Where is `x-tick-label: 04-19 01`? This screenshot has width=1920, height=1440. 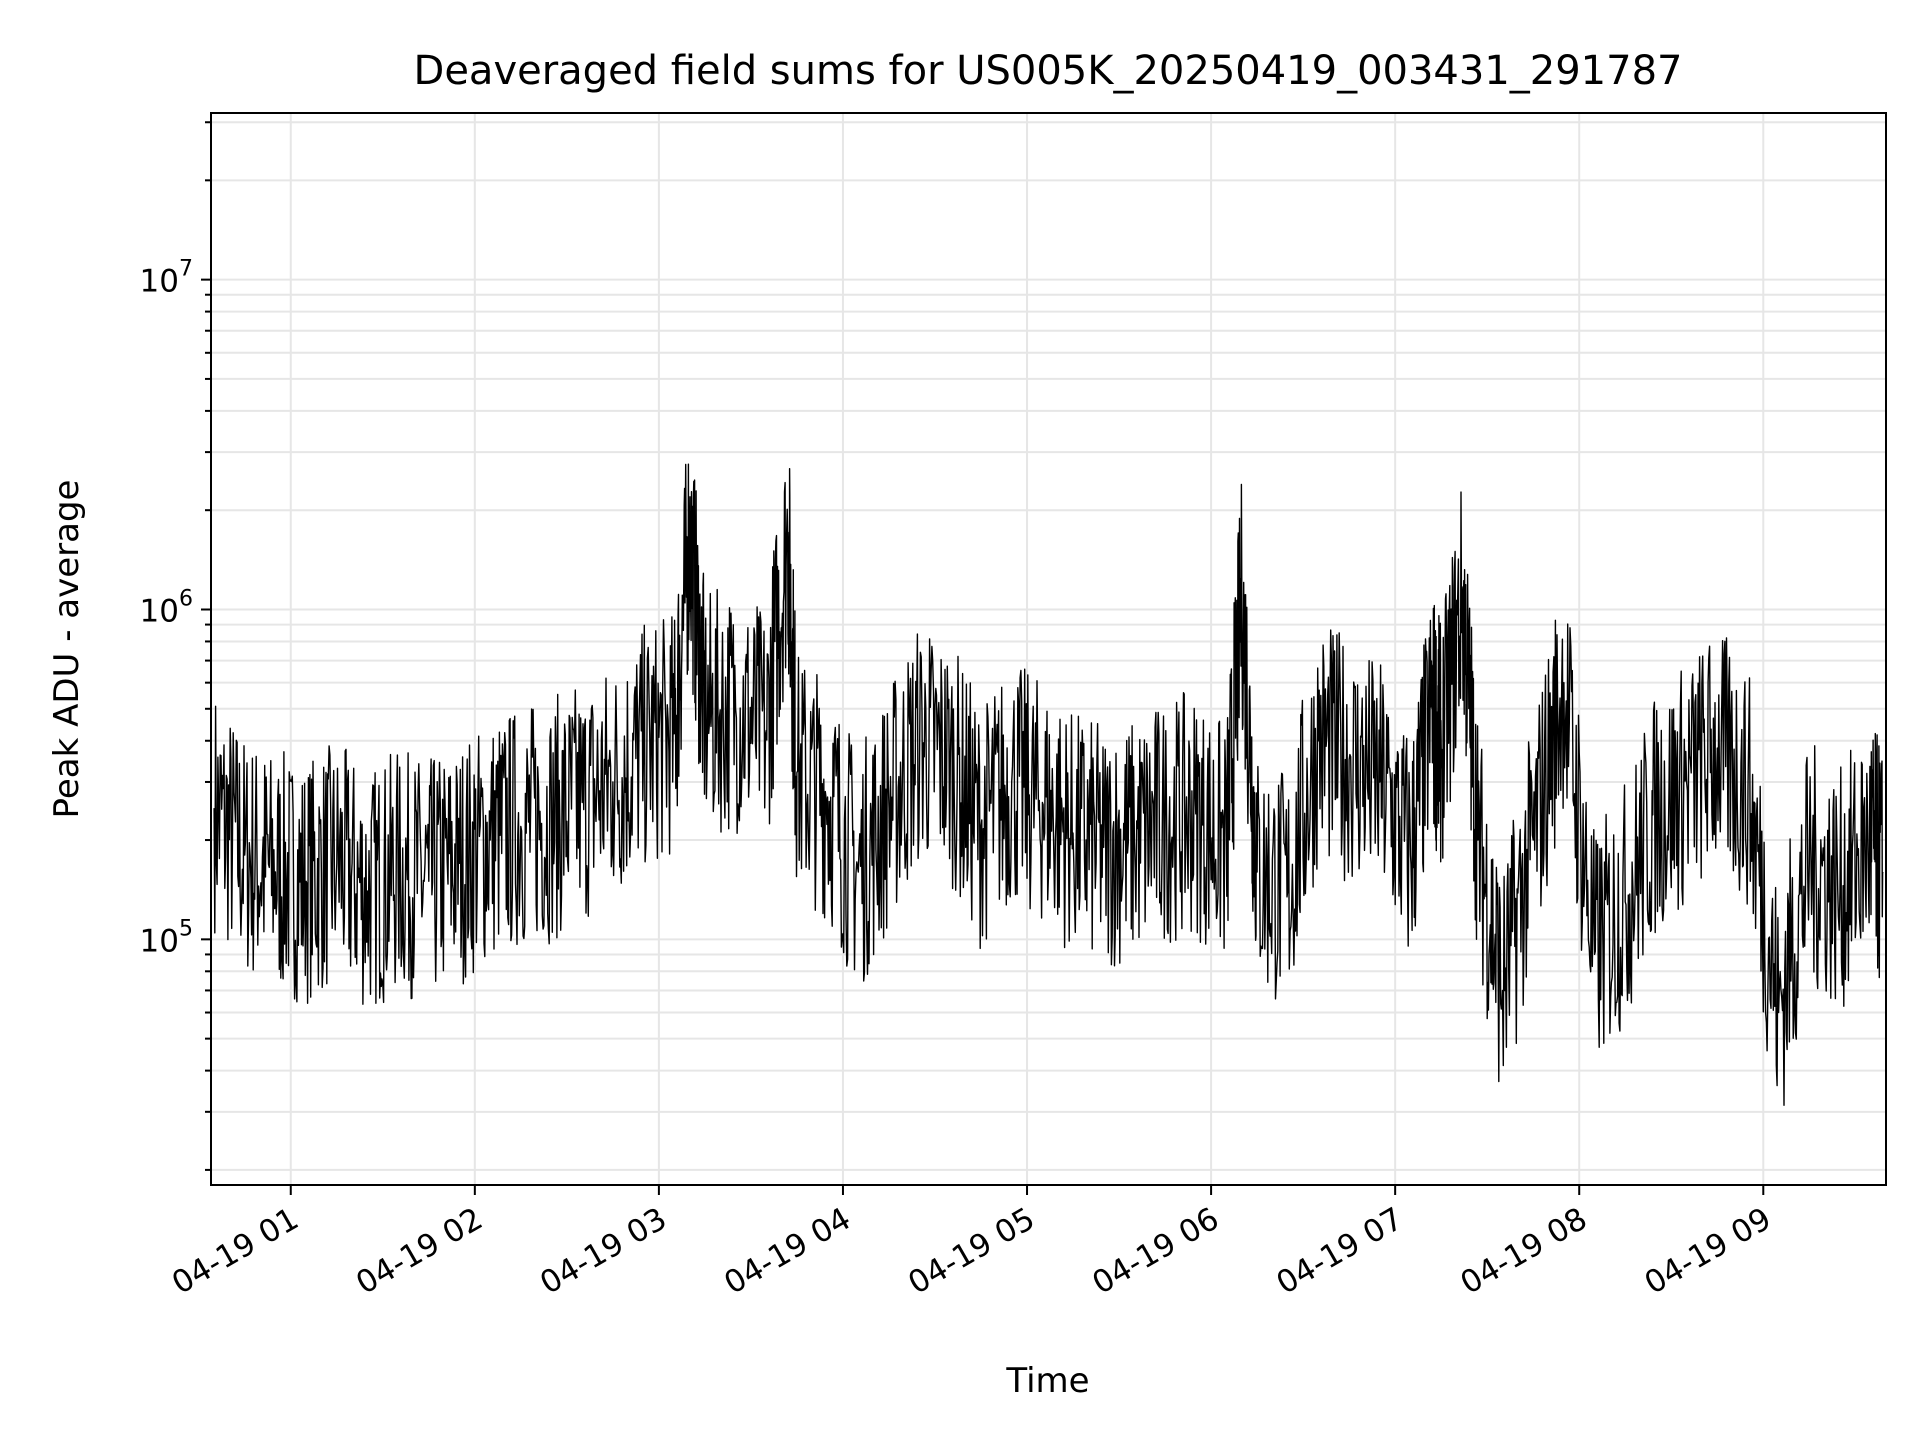 x-tick-label: 04-19 01 is located at coordinates (235, 1251).